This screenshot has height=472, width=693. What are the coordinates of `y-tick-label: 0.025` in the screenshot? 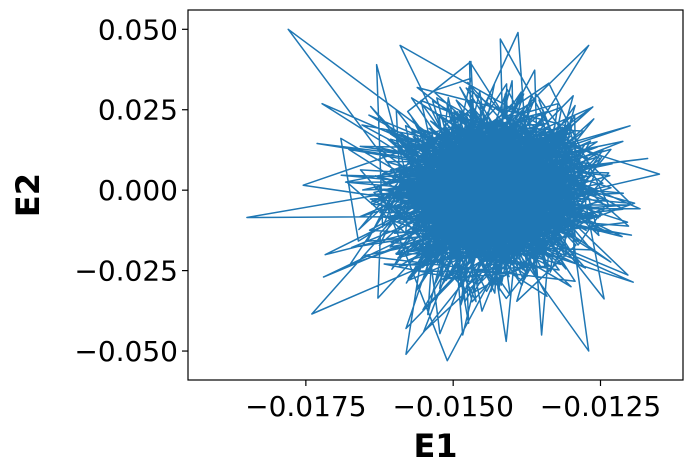 It's located at (138, 110).